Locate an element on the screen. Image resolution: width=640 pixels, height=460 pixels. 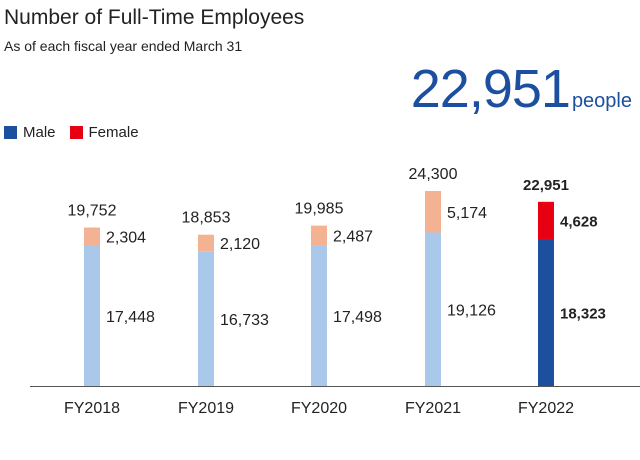
total-employees-headline: 22,951 people is located at coordinates (521, 89).